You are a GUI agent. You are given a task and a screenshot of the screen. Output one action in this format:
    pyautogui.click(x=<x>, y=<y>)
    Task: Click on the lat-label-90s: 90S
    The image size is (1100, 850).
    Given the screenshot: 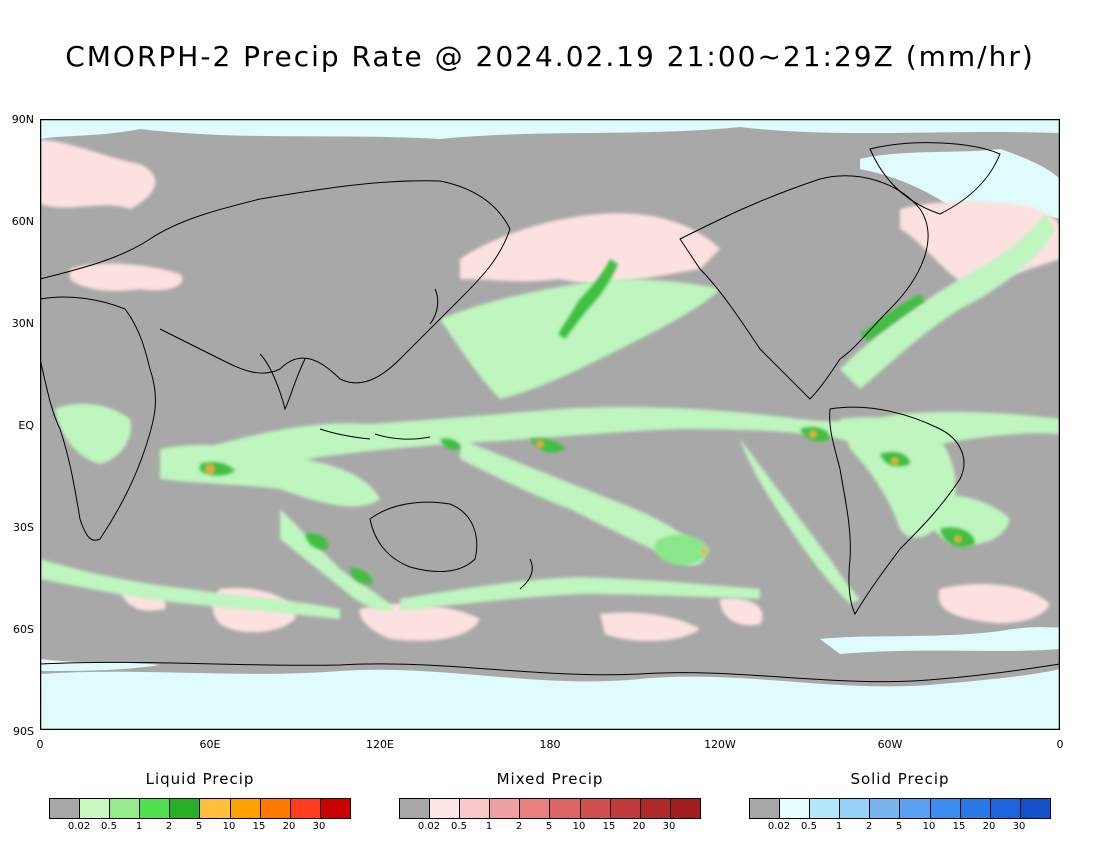 What is the action you would take?
    pyautogui.click(x=23, y=731)
    